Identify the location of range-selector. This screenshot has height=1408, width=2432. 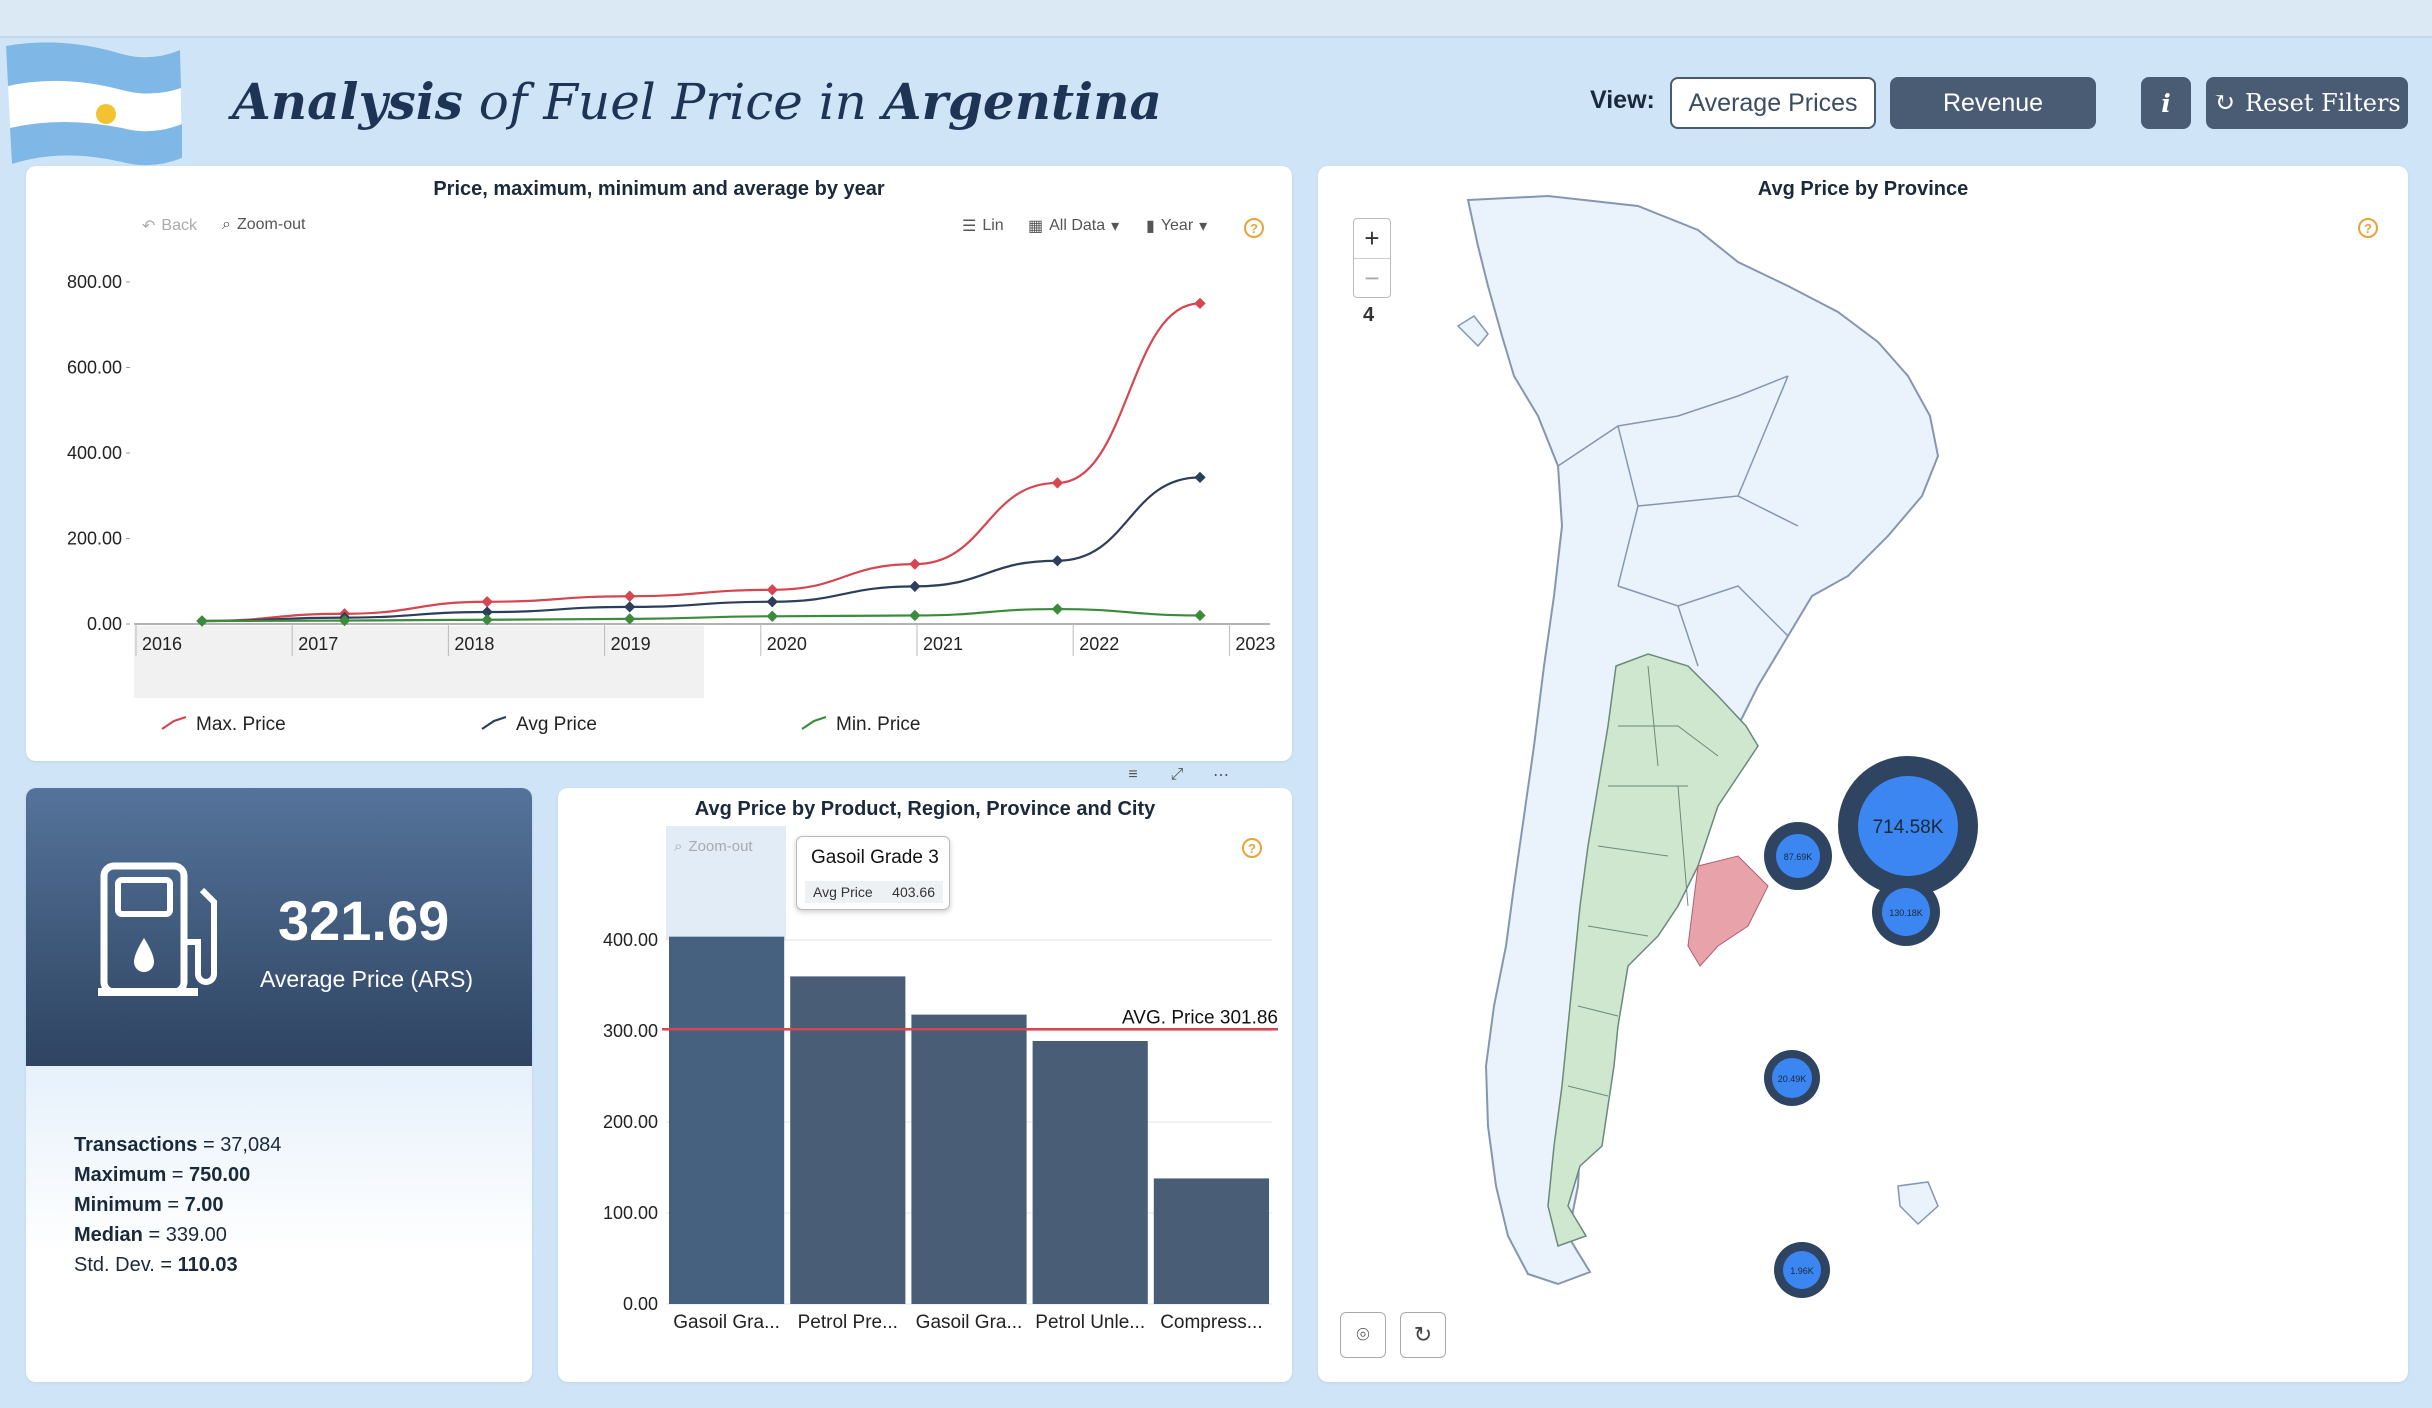
(419, 662).